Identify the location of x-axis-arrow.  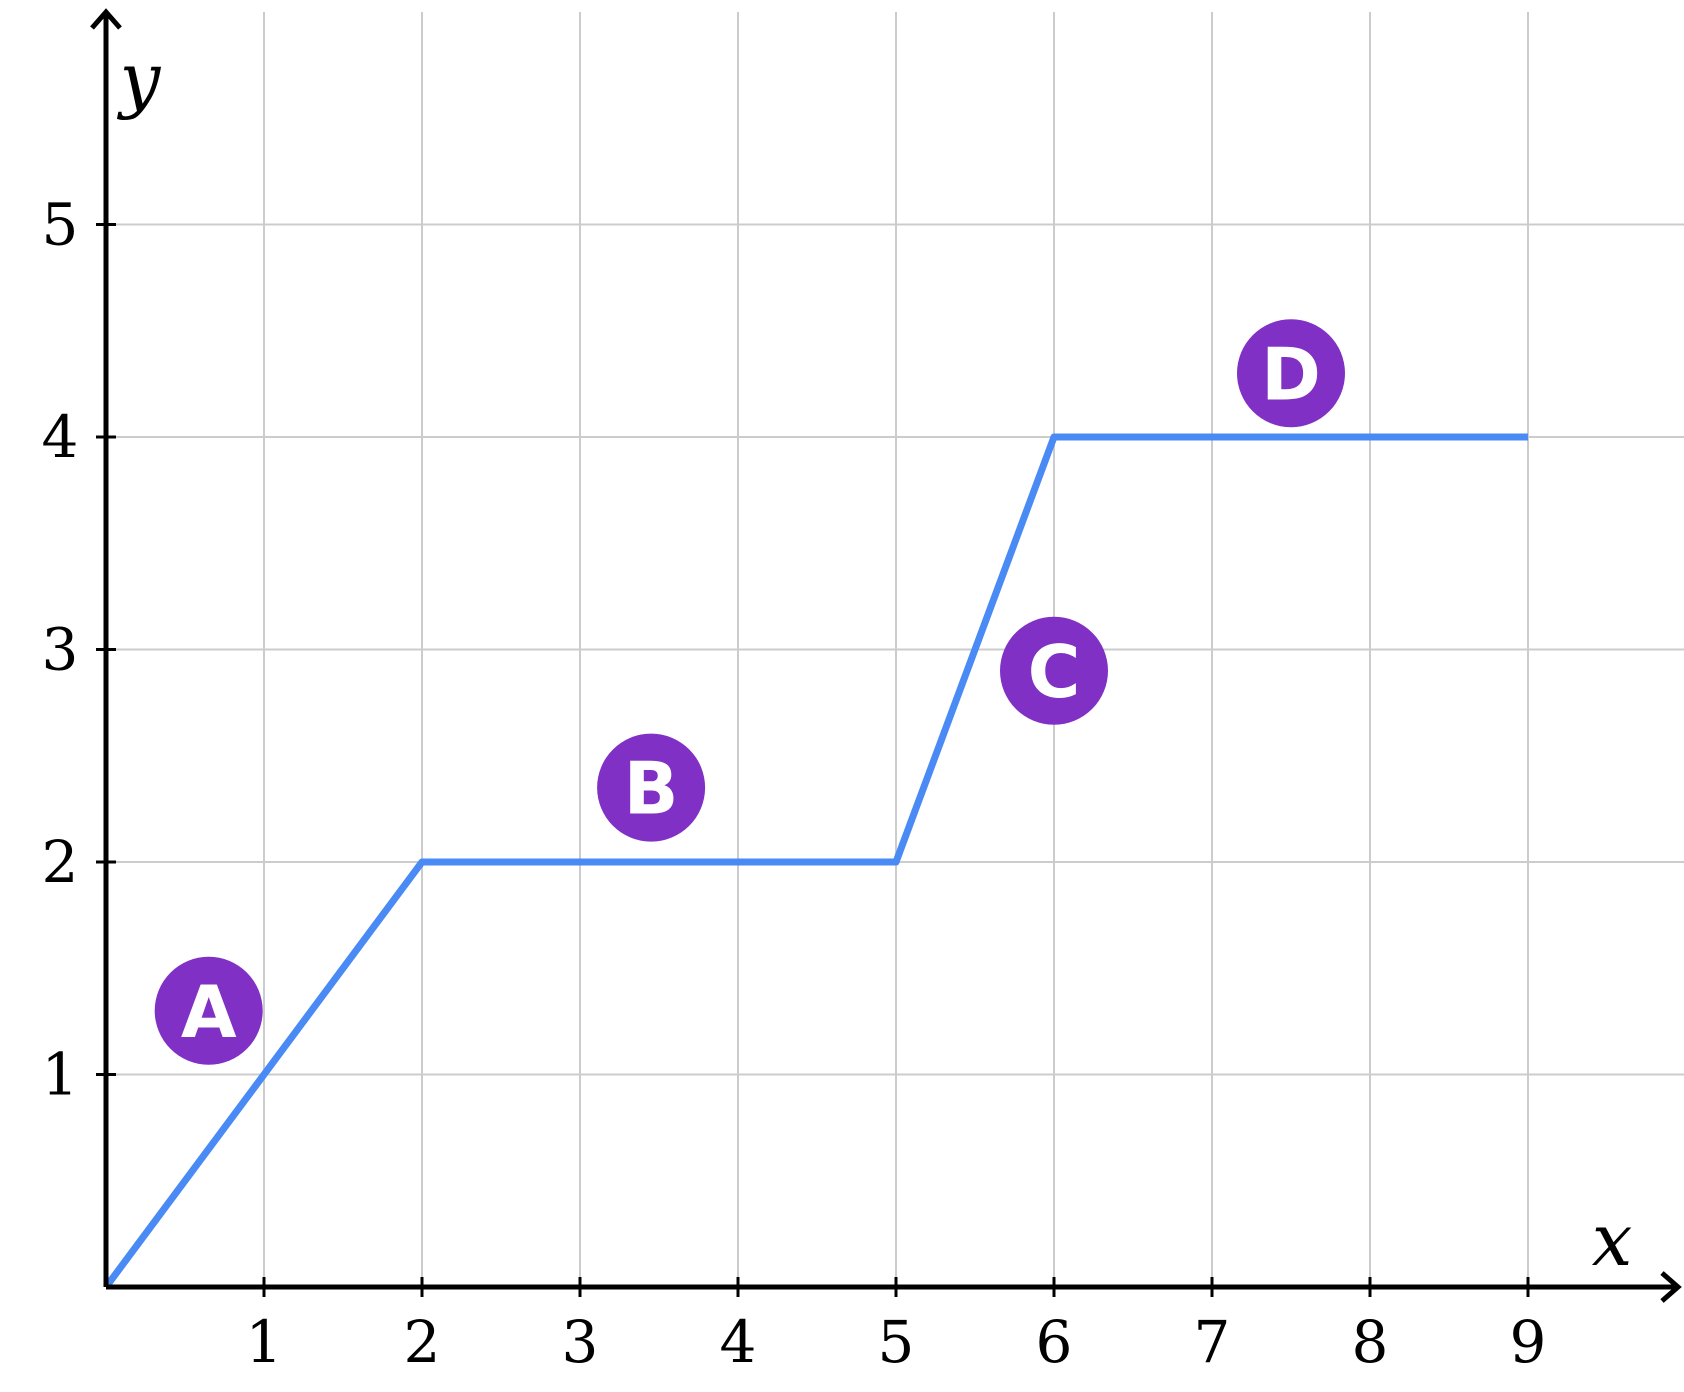
(1671, 1287).